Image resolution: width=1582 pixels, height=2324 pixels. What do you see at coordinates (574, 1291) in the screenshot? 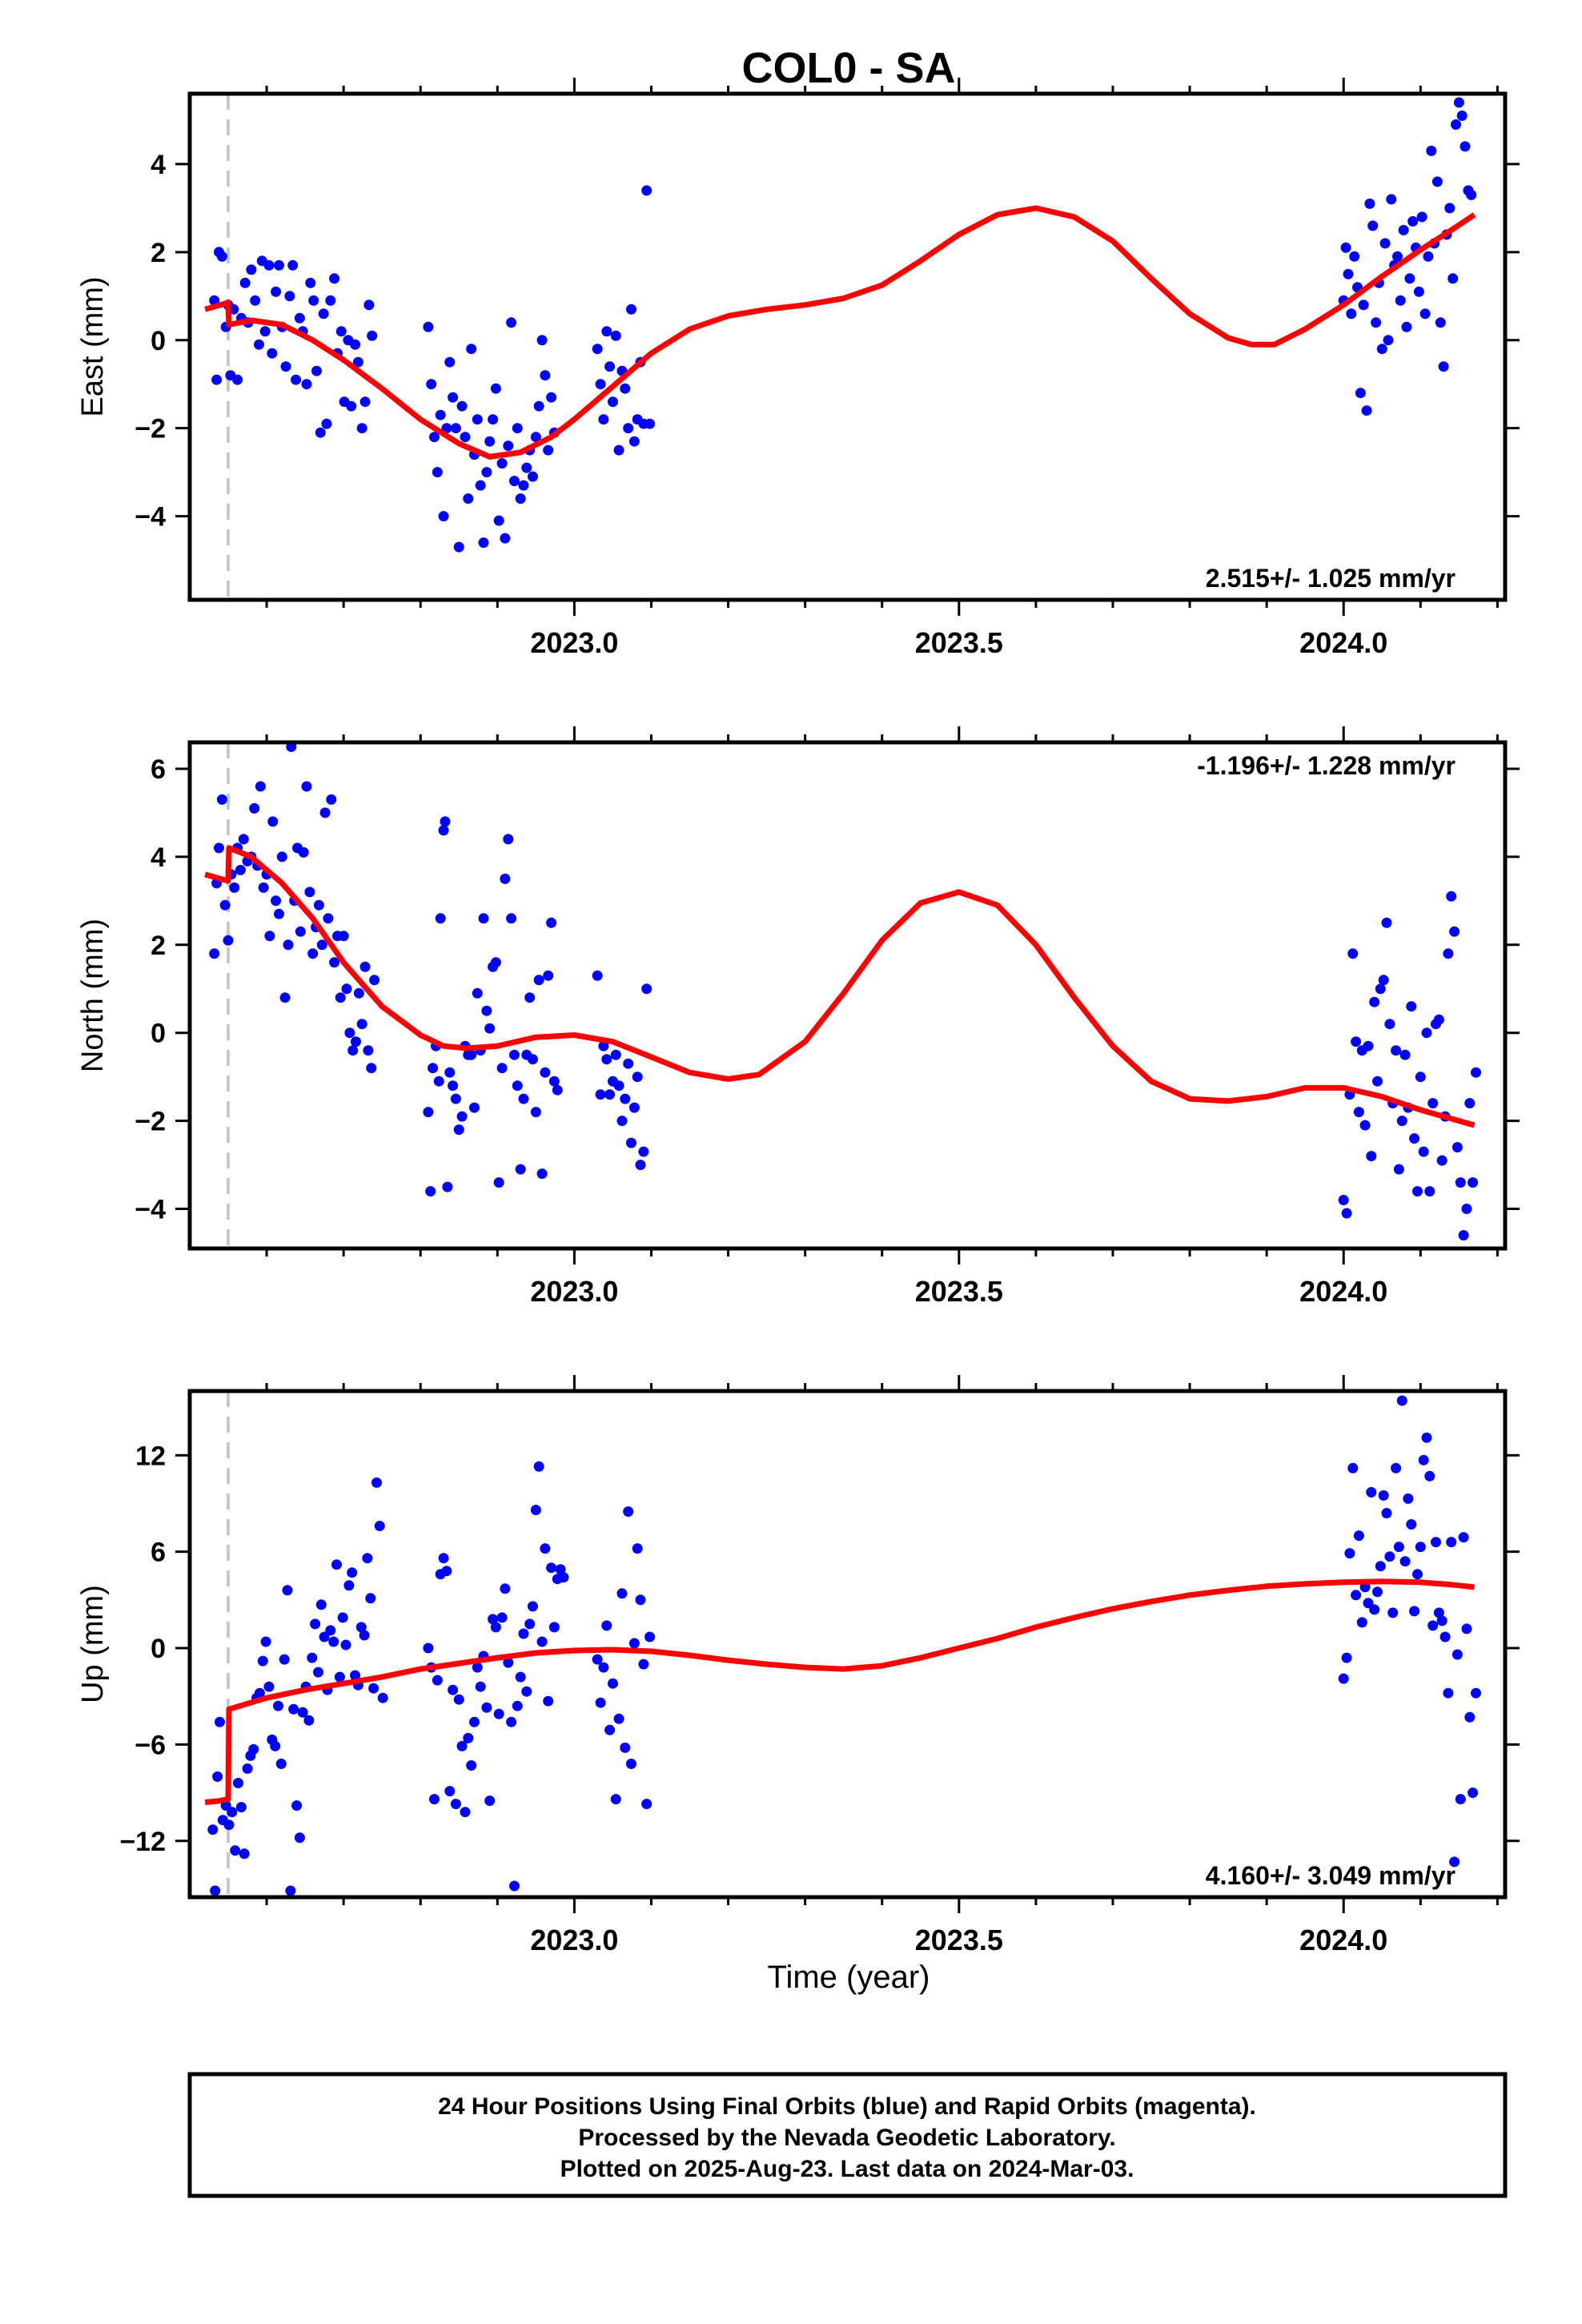
I see `north-xtick-label: 2023.0` at bounding box center [574, 1291].